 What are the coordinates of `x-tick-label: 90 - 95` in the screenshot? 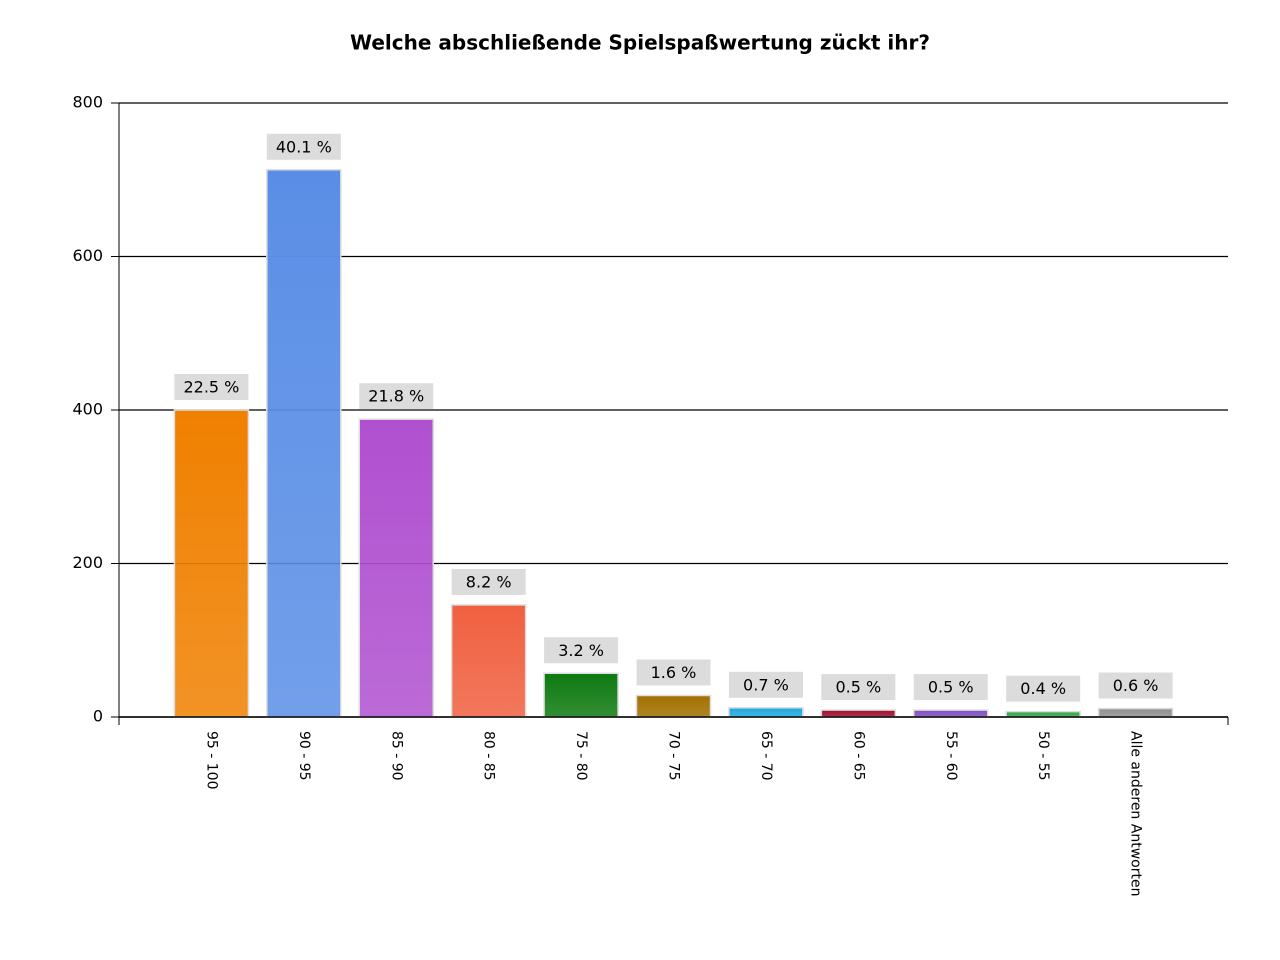 It's located at (304, 756).